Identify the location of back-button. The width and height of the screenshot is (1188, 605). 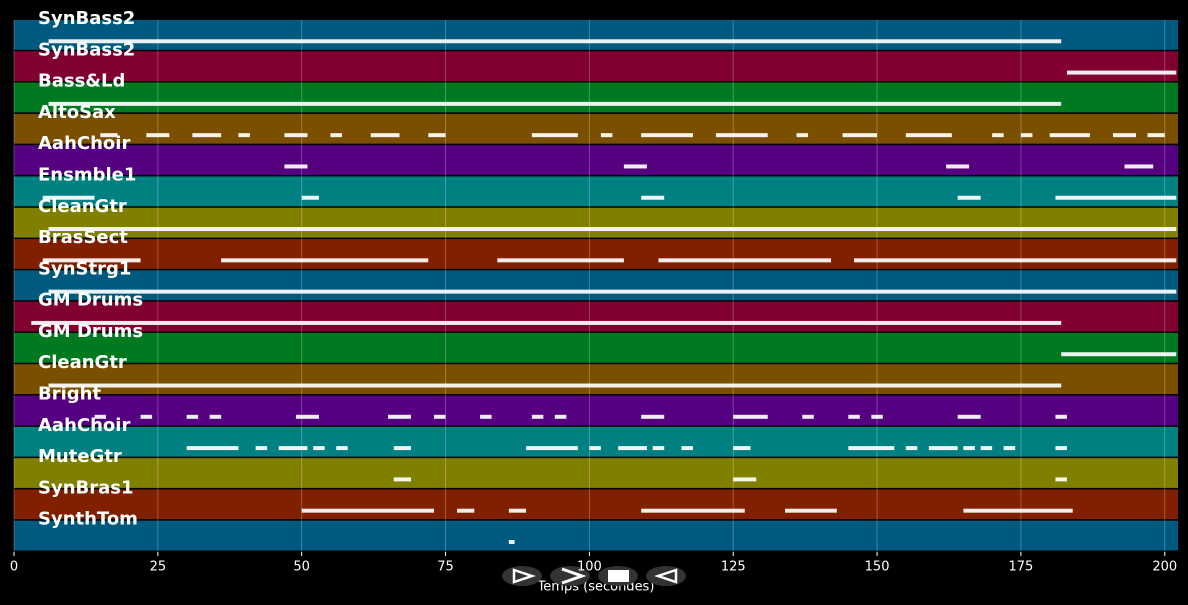
(666, 576).